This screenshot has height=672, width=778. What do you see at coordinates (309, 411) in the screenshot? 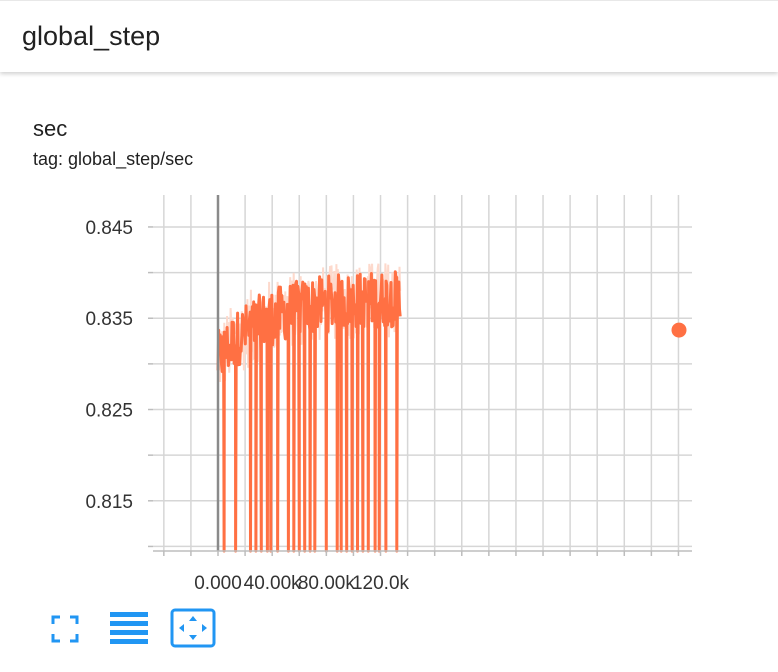
I see `smoothed-line` at bounding box center [309, 411].